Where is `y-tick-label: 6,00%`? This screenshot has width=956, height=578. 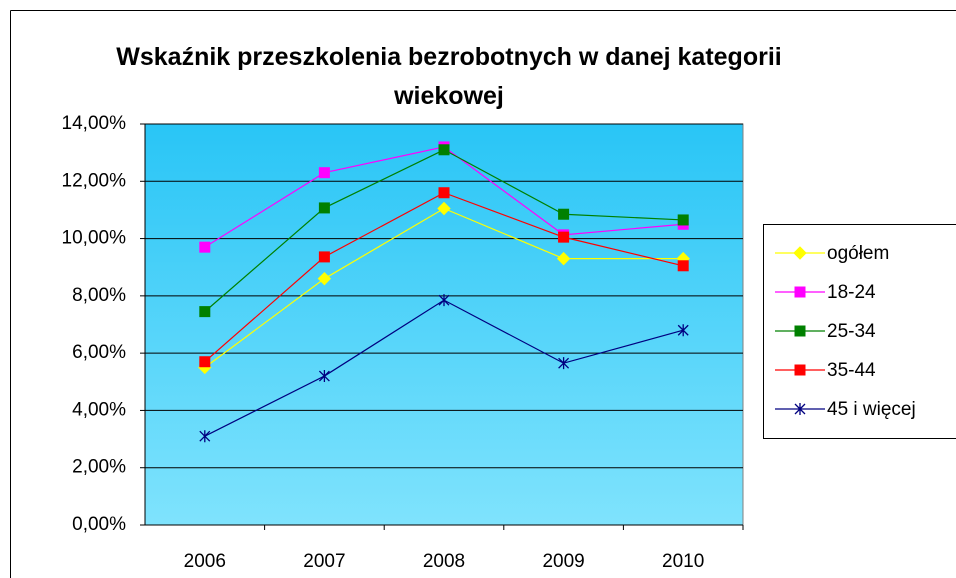 y-tick-label: 6,00% is located at coordinates (99, 352).